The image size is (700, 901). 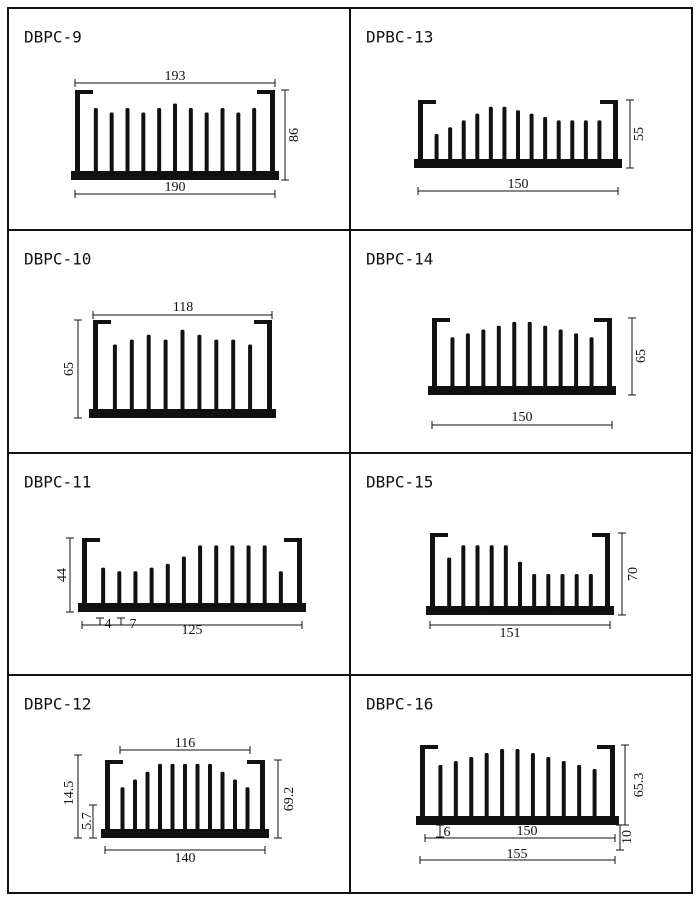 What do you see at coordinates (399, 37) in the screenshot?
I see `panel-title: DPBC-13` at bounding box center [399, 37].